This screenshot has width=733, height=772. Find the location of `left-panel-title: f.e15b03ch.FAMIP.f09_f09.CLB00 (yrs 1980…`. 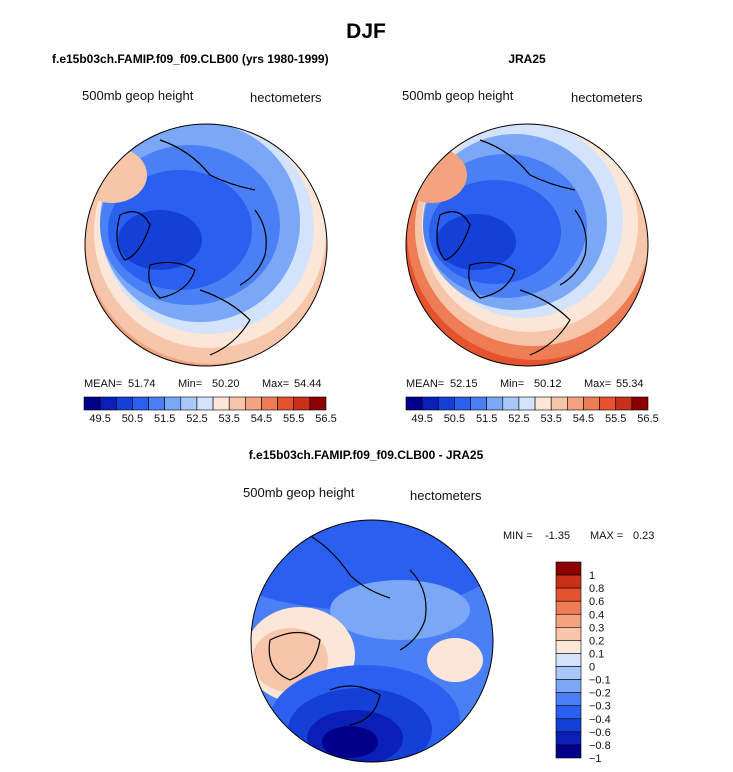

left-panel-title: f.e15b03ch.FAMIP.f09_f09.CLB00 (yrs 1980… is located at coordinates (190, 59).